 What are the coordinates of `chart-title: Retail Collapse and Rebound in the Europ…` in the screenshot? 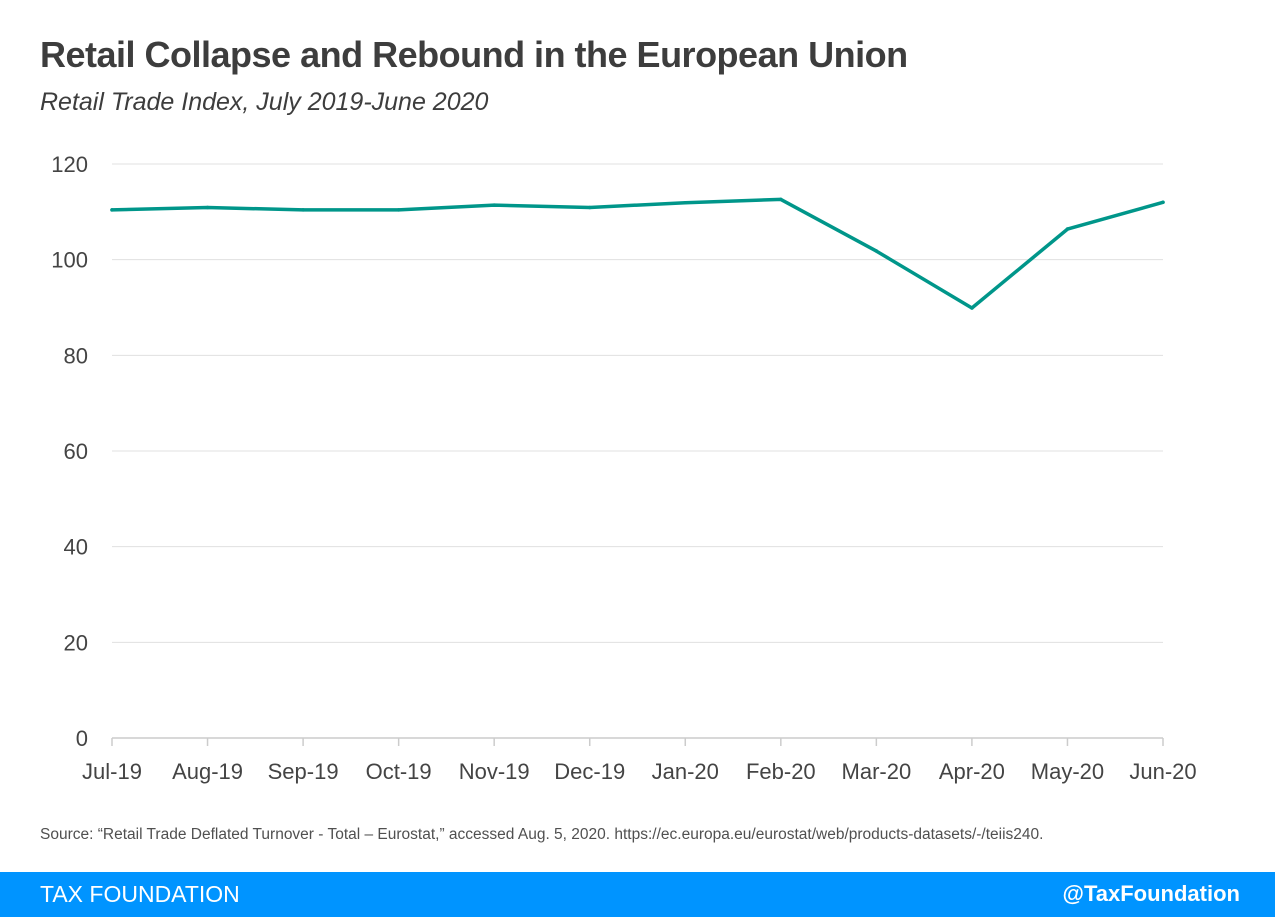 It's located at (474, 54).